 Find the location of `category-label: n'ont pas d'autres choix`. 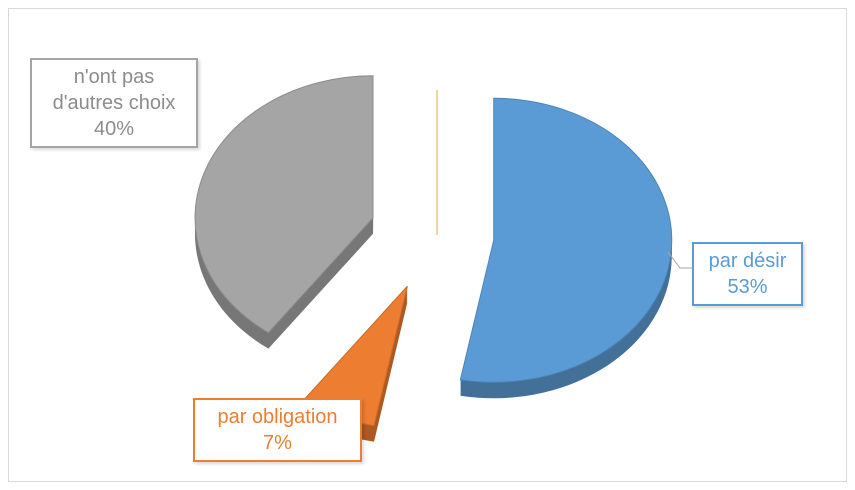

category-label: n'ont pas d'autres choix is located at coordinates (114, 90).